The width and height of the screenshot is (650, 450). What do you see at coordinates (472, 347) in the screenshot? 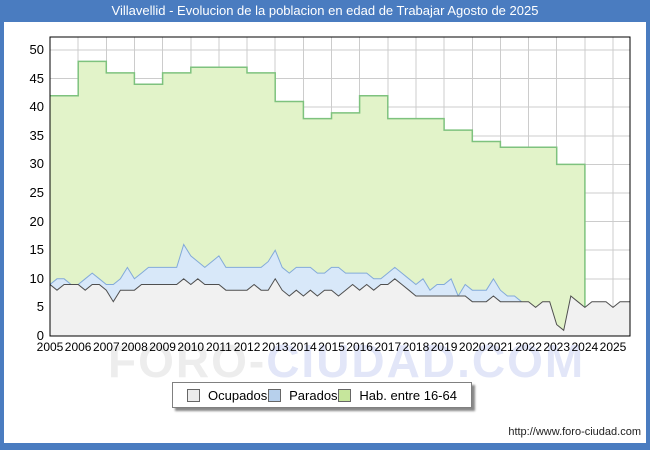
I see `x-tick-label: 2020` at bounding box center [472, 347].